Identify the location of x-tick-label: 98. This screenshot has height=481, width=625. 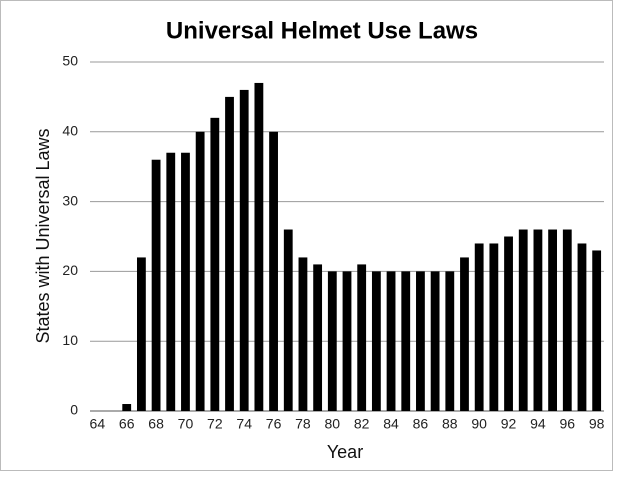
(597, 424).